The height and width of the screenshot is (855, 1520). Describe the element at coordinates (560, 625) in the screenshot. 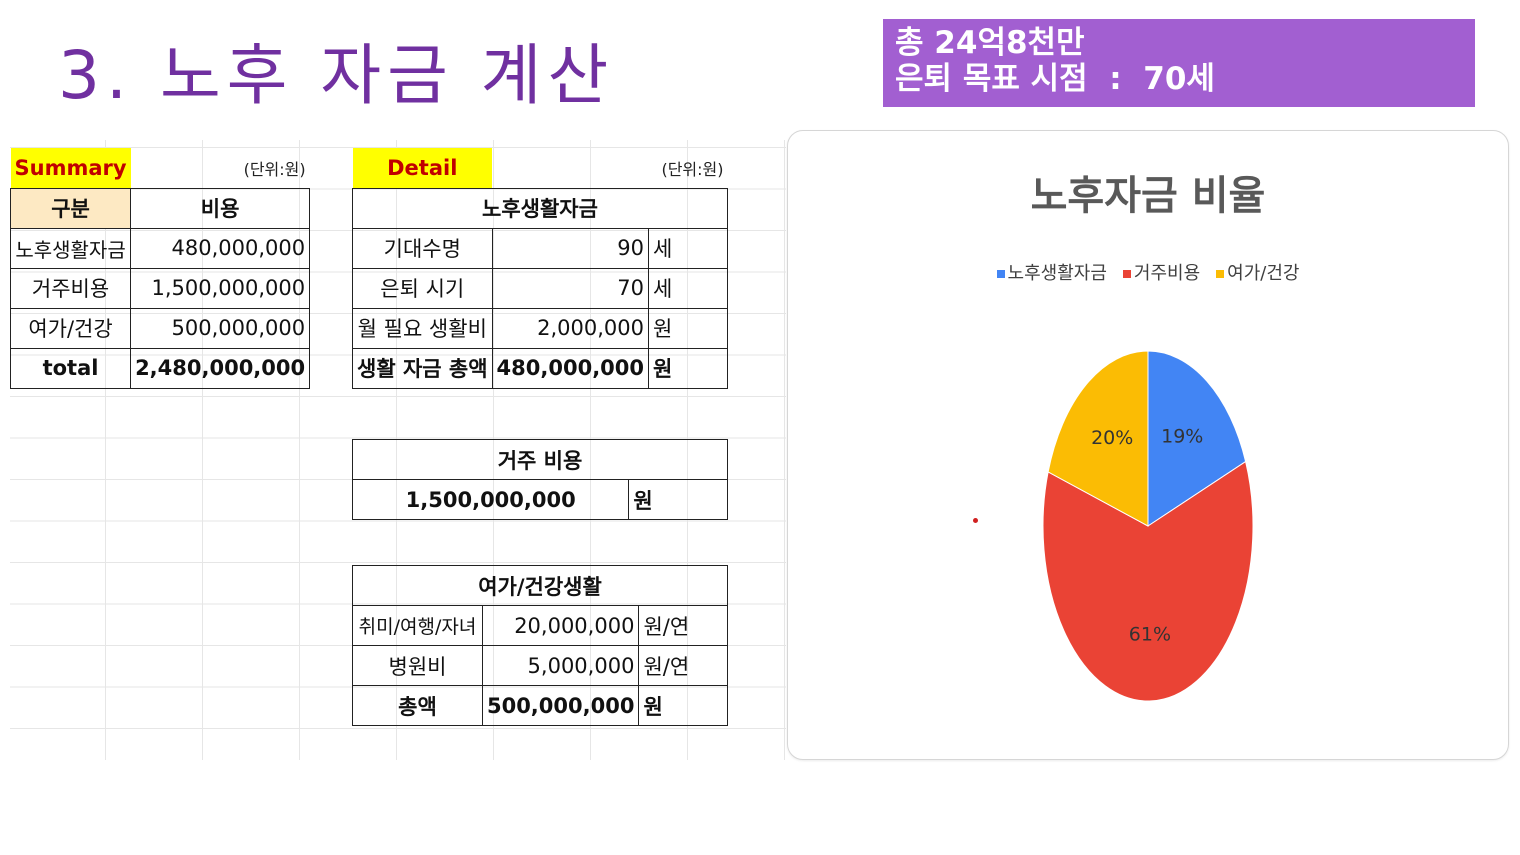

I see `leisure-row-value: 20,000,000` at that location.